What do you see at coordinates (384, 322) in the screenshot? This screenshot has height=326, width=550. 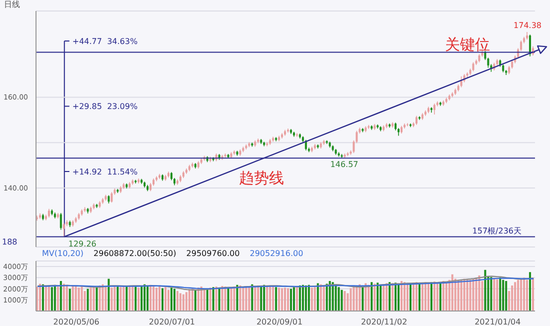 I see `x-tick-label: 2020/11/02` at bounding box center [384, 322].